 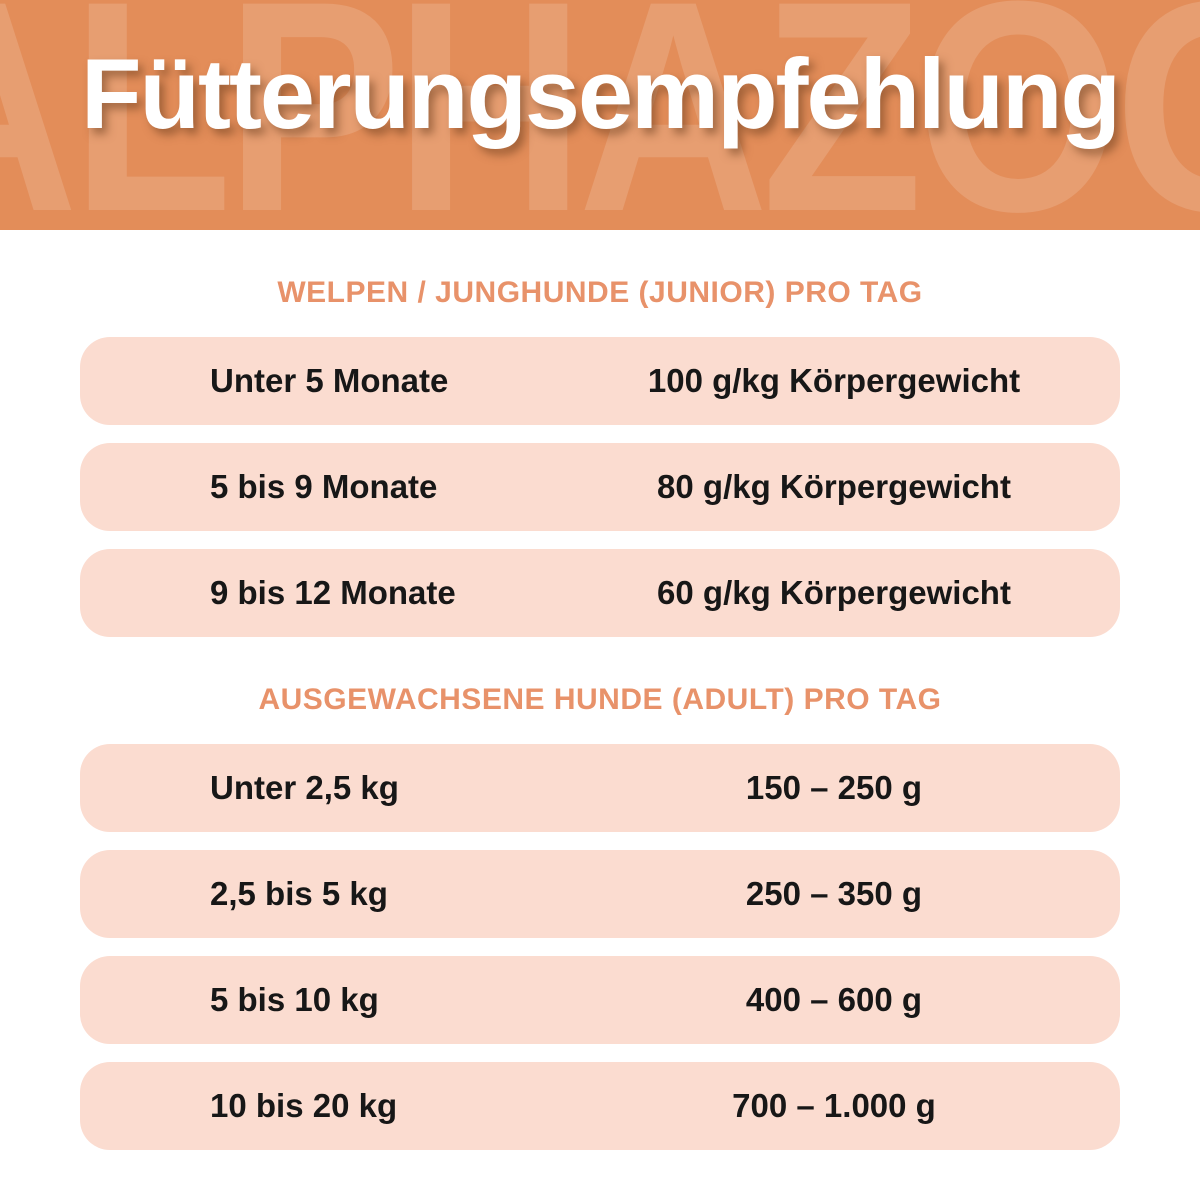 What do you see at coordinates (324, 486) in the screenshot?
I see `row-label: 5 bis 9 Monate` at bounding box center [324, 486].